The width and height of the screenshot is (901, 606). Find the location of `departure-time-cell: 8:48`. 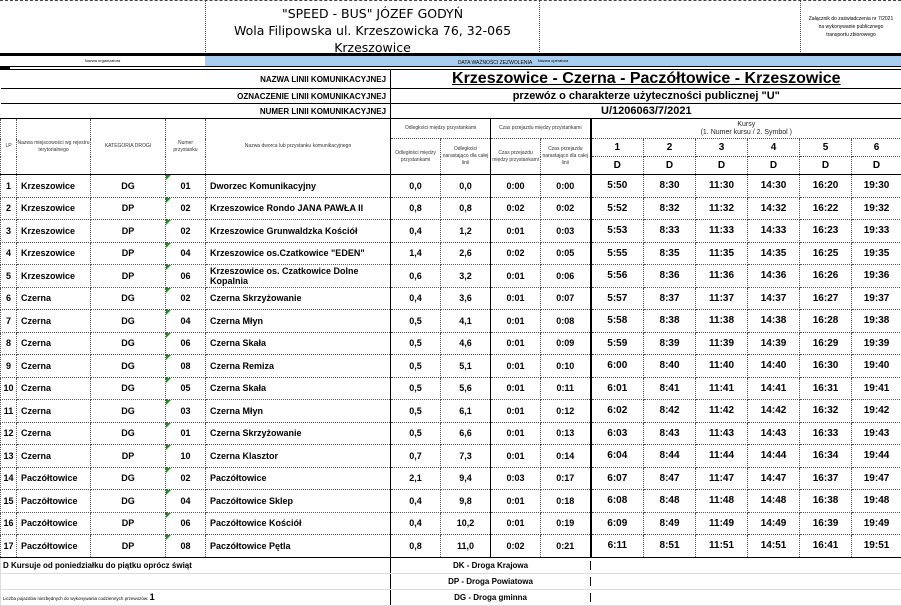

departure-time-cell: 8:48 is located at coordinates (670, 501).